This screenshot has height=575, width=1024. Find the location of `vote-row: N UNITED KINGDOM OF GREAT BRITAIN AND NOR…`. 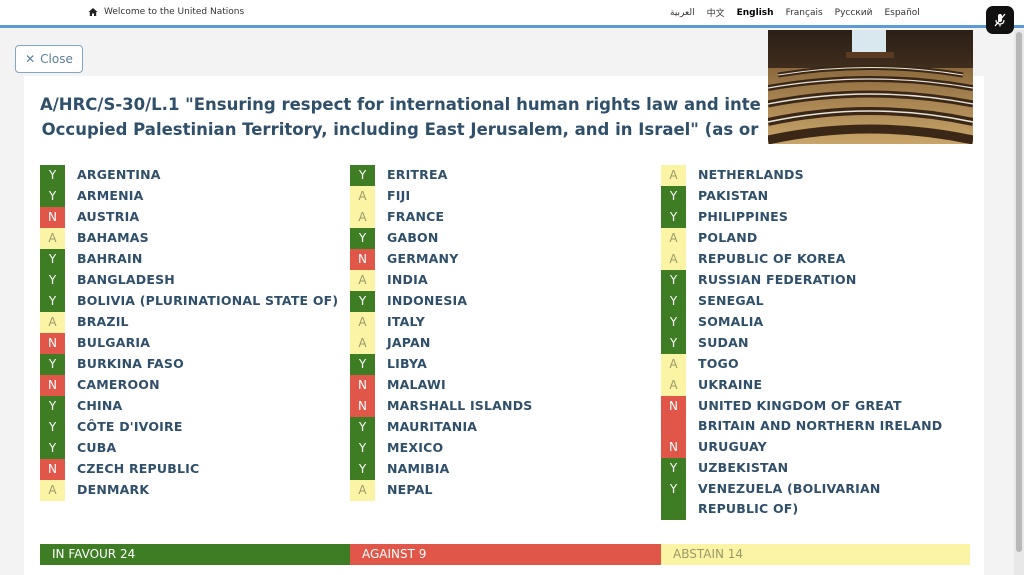

vote-row: N UNITED KINGDOM OF GREAT BRITAIN AND NOR… is located at coordinates (811, 416).